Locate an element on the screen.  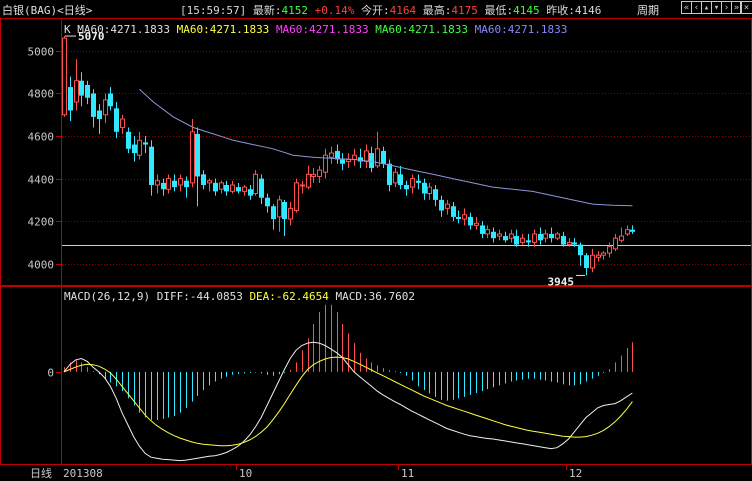
x-tick-label: 11 is located at coordinates (407, 473).